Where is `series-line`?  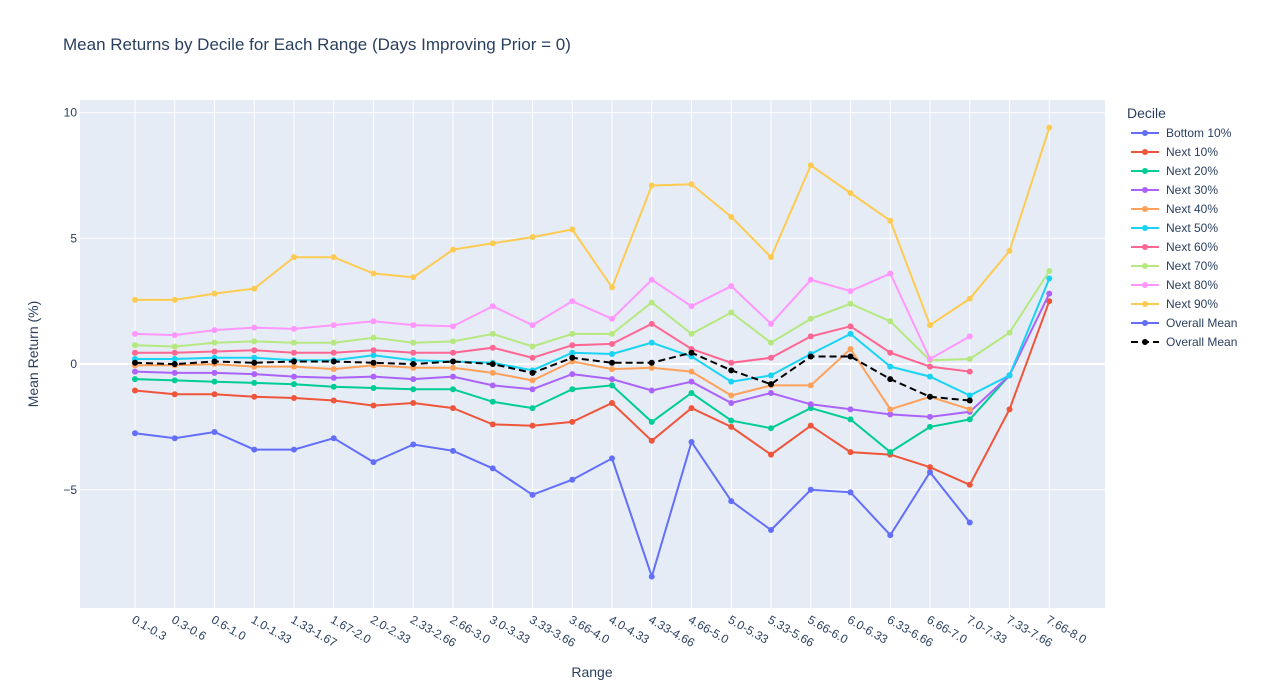
series-line is located at coordinates (592, 316).